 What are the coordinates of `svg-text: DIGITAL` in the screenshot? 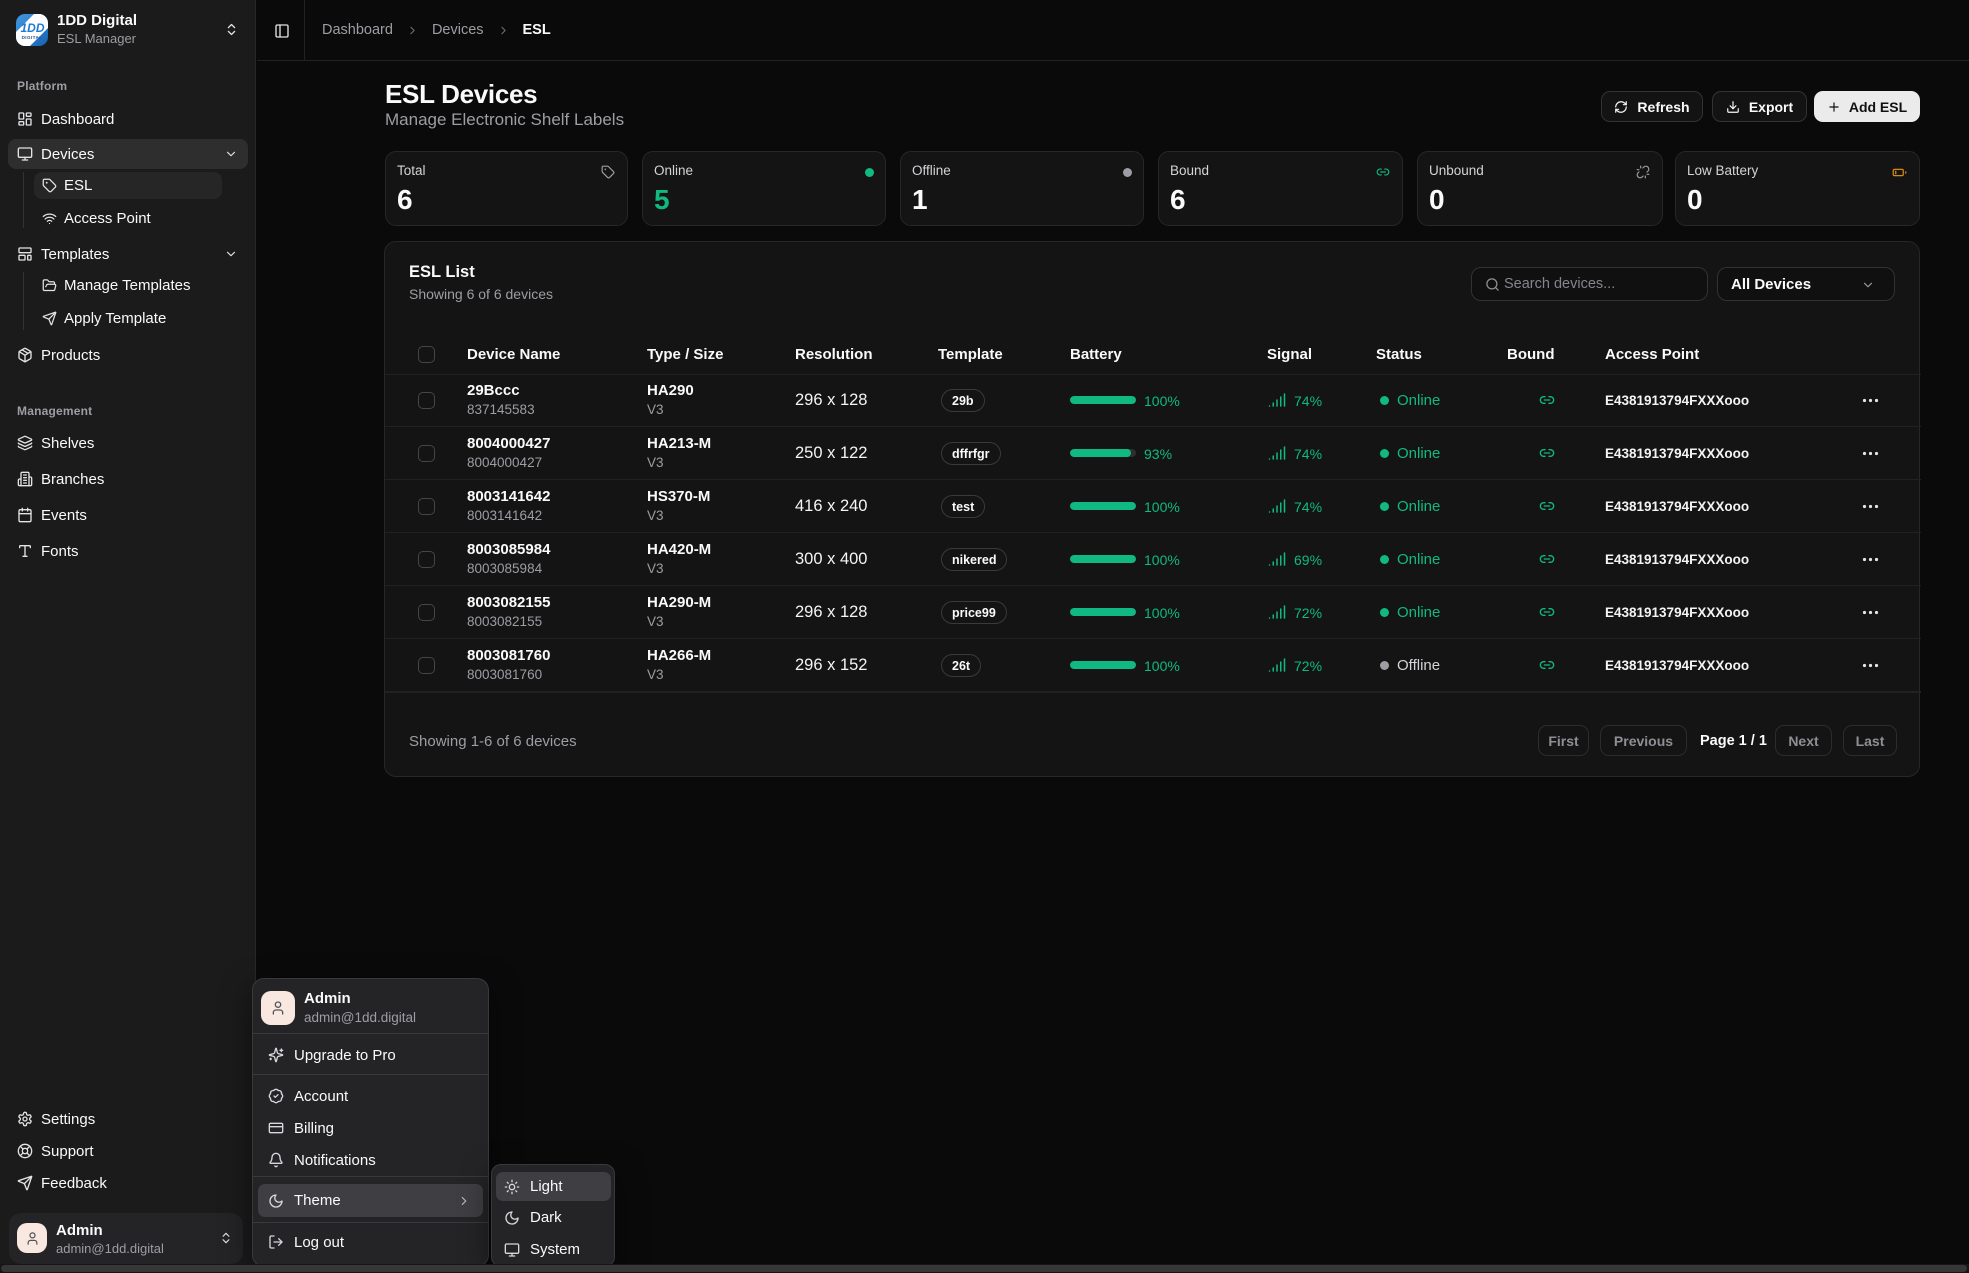 It's located at (32, 37).